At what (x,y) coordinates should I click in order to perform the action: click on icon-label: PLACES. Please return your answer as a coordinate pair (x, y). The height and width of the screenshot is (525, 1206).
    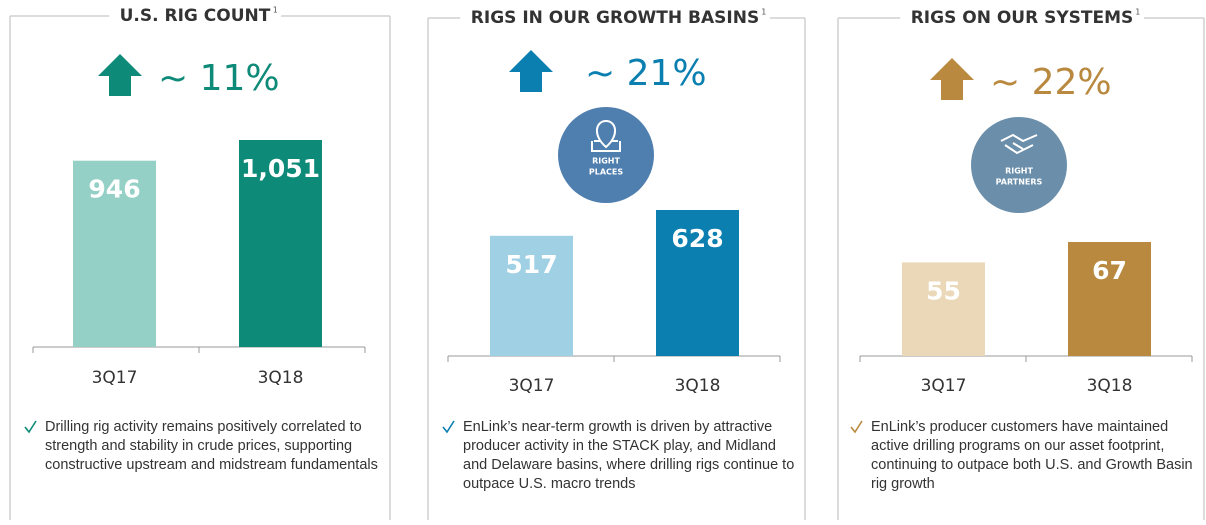
    Looking at the image, I should click on (606, 172).